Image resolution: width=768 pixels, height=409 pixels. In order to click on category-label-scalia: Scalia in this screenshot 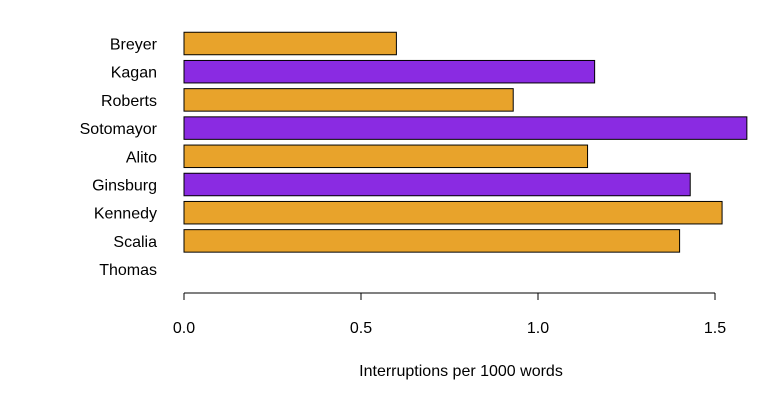, I will do `click(135, 242)`.